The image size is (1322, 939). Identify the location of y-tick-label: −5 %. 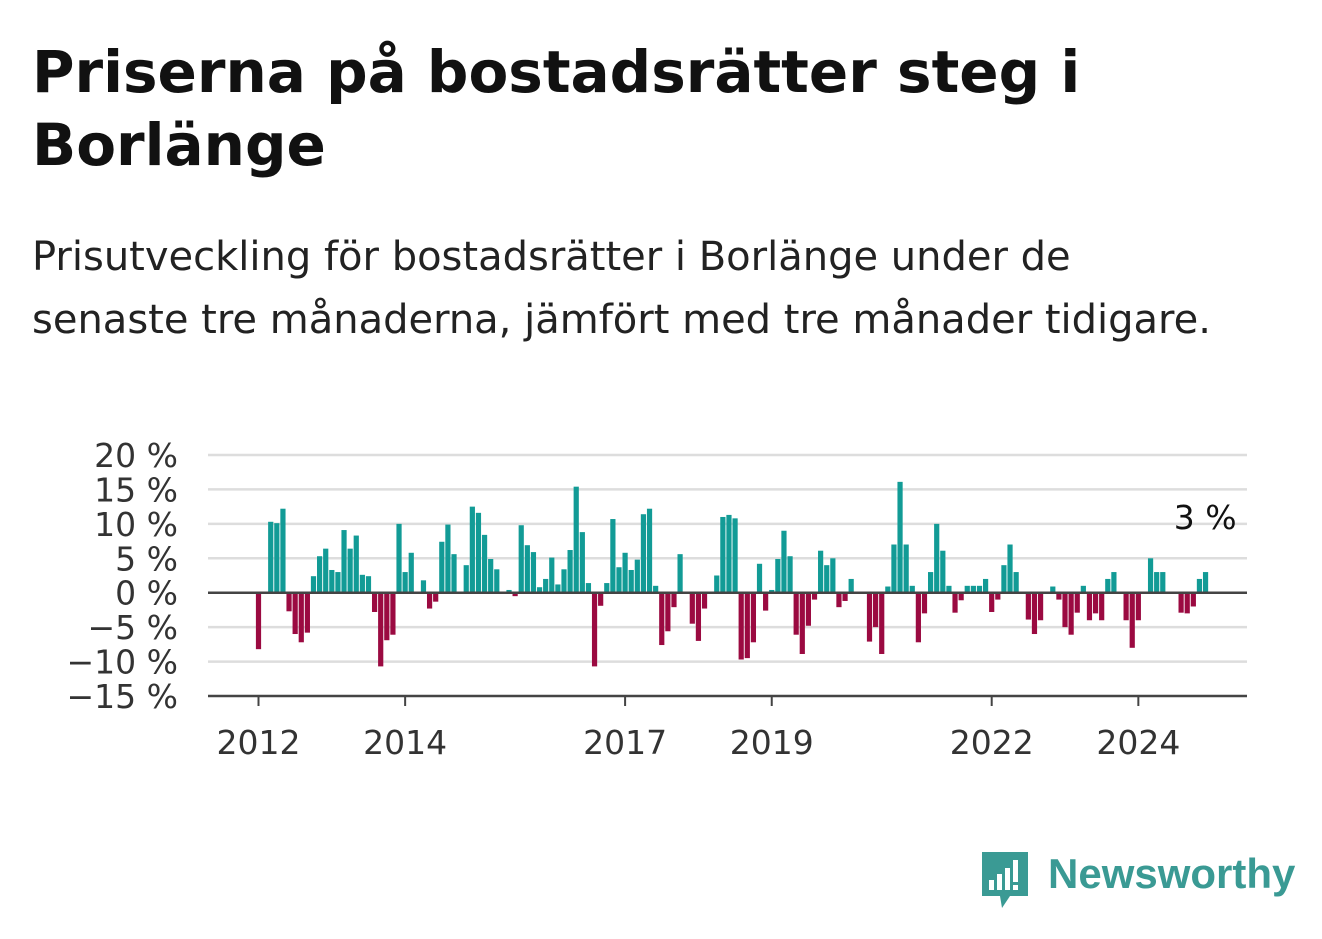
(133, 627).